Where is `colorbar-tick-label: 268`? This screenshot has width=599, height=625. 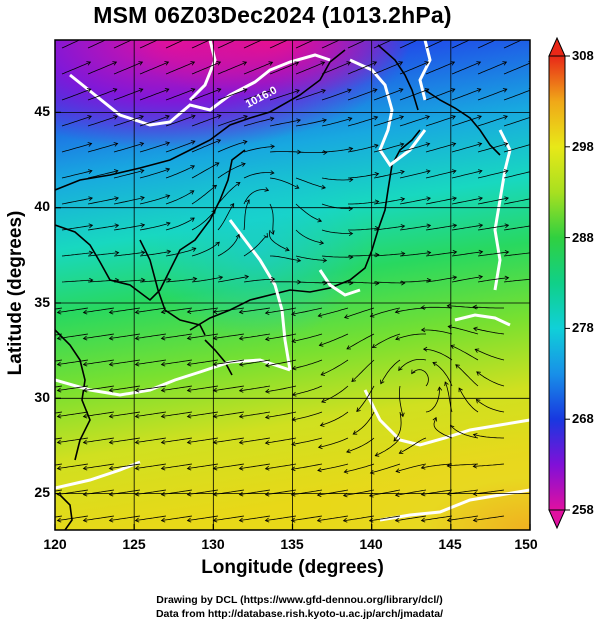 colorbar-tick-label: 268 is located at coordinates (583, 418).